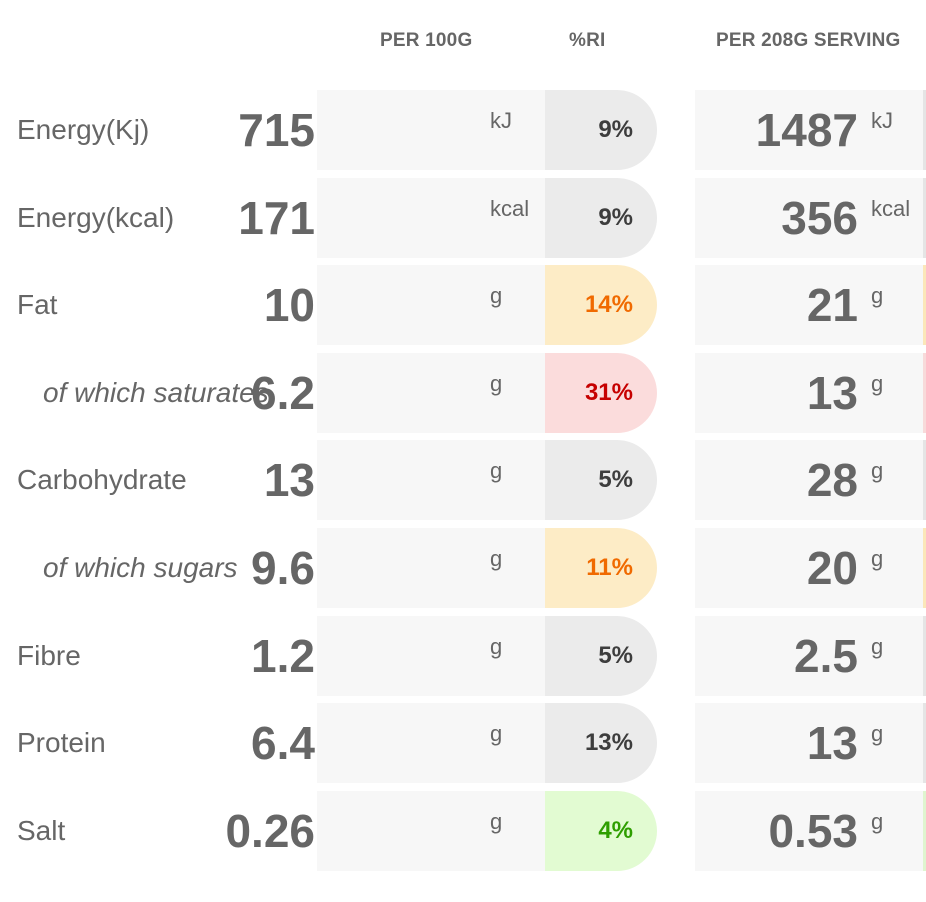  I want to click on nutrient-row: Protein 13% 6.4 g 13 g, so click(463, 743).